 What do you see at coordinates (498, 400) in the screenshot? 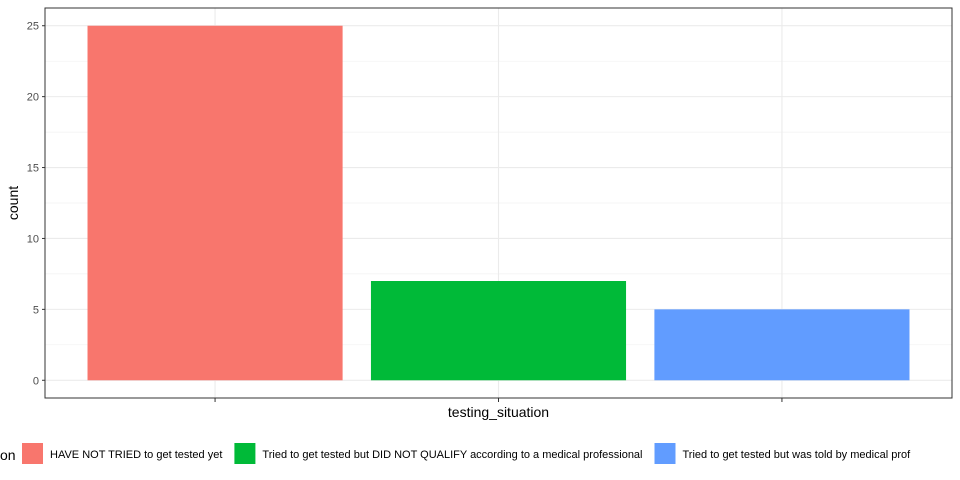
I see `x-axis` at bounding box center [498, 400].